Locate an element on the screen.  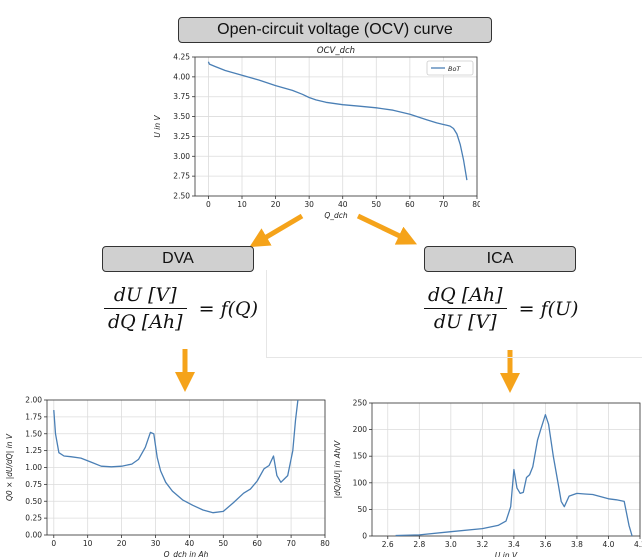
x-tick-label-5: 3.6 is located at coordinates (545, 544).